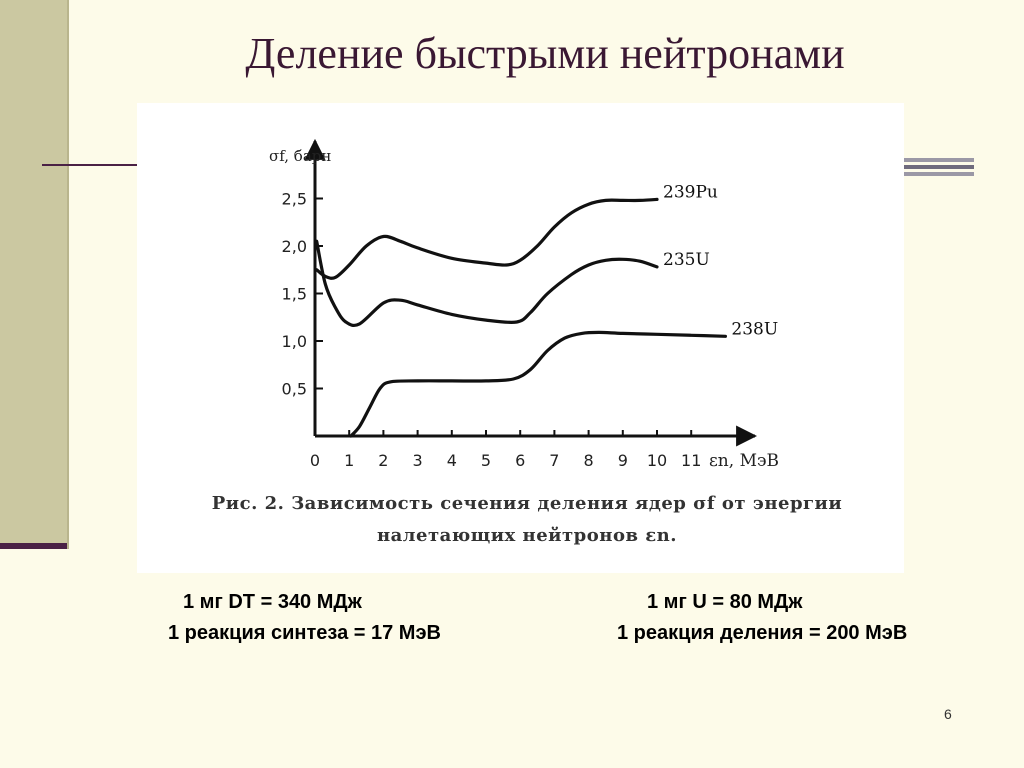  Describe the element at coordinates (744, 461) in the screenshot. I see `x-axis-label: εn, МэВ` at that location.